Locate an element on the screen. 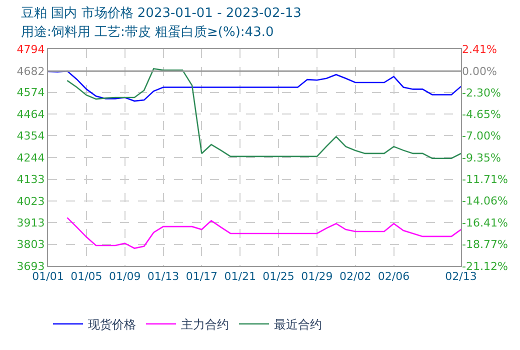 The height and width of the screenshot is (350, 520). legend-label: 现货价格 is located at coordinates (112, 325).